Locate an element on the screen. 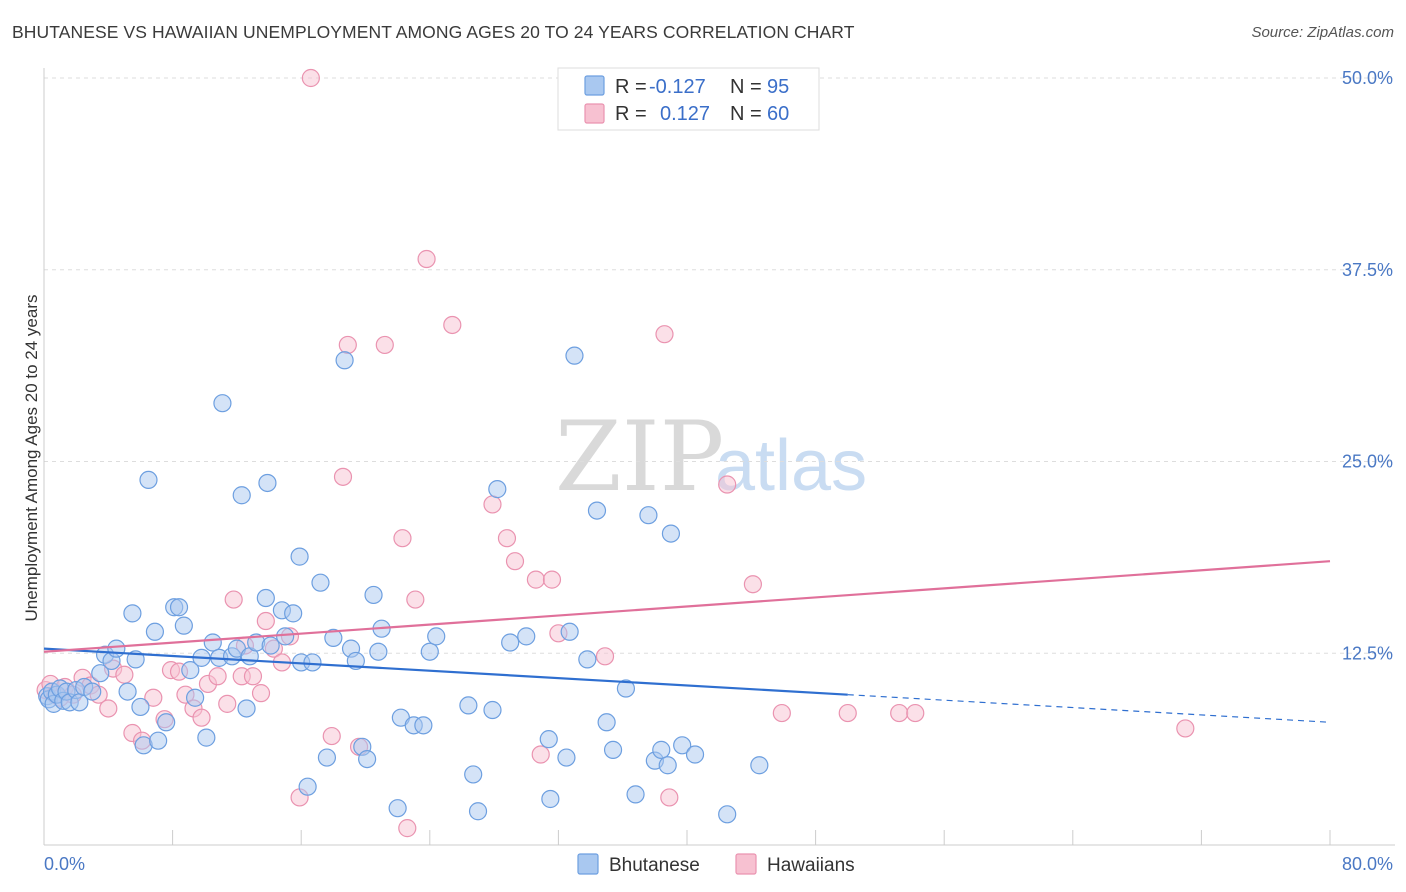 This screenshot has height=892, width=1406. legend-r-value-bhutanese: -0.127 is located at coordinates (677, 87).